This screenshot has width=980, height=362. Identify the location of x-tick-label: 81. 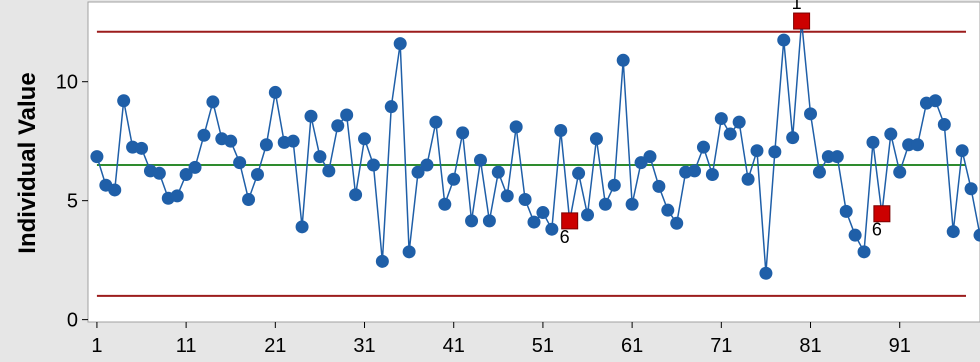
(810, 346).